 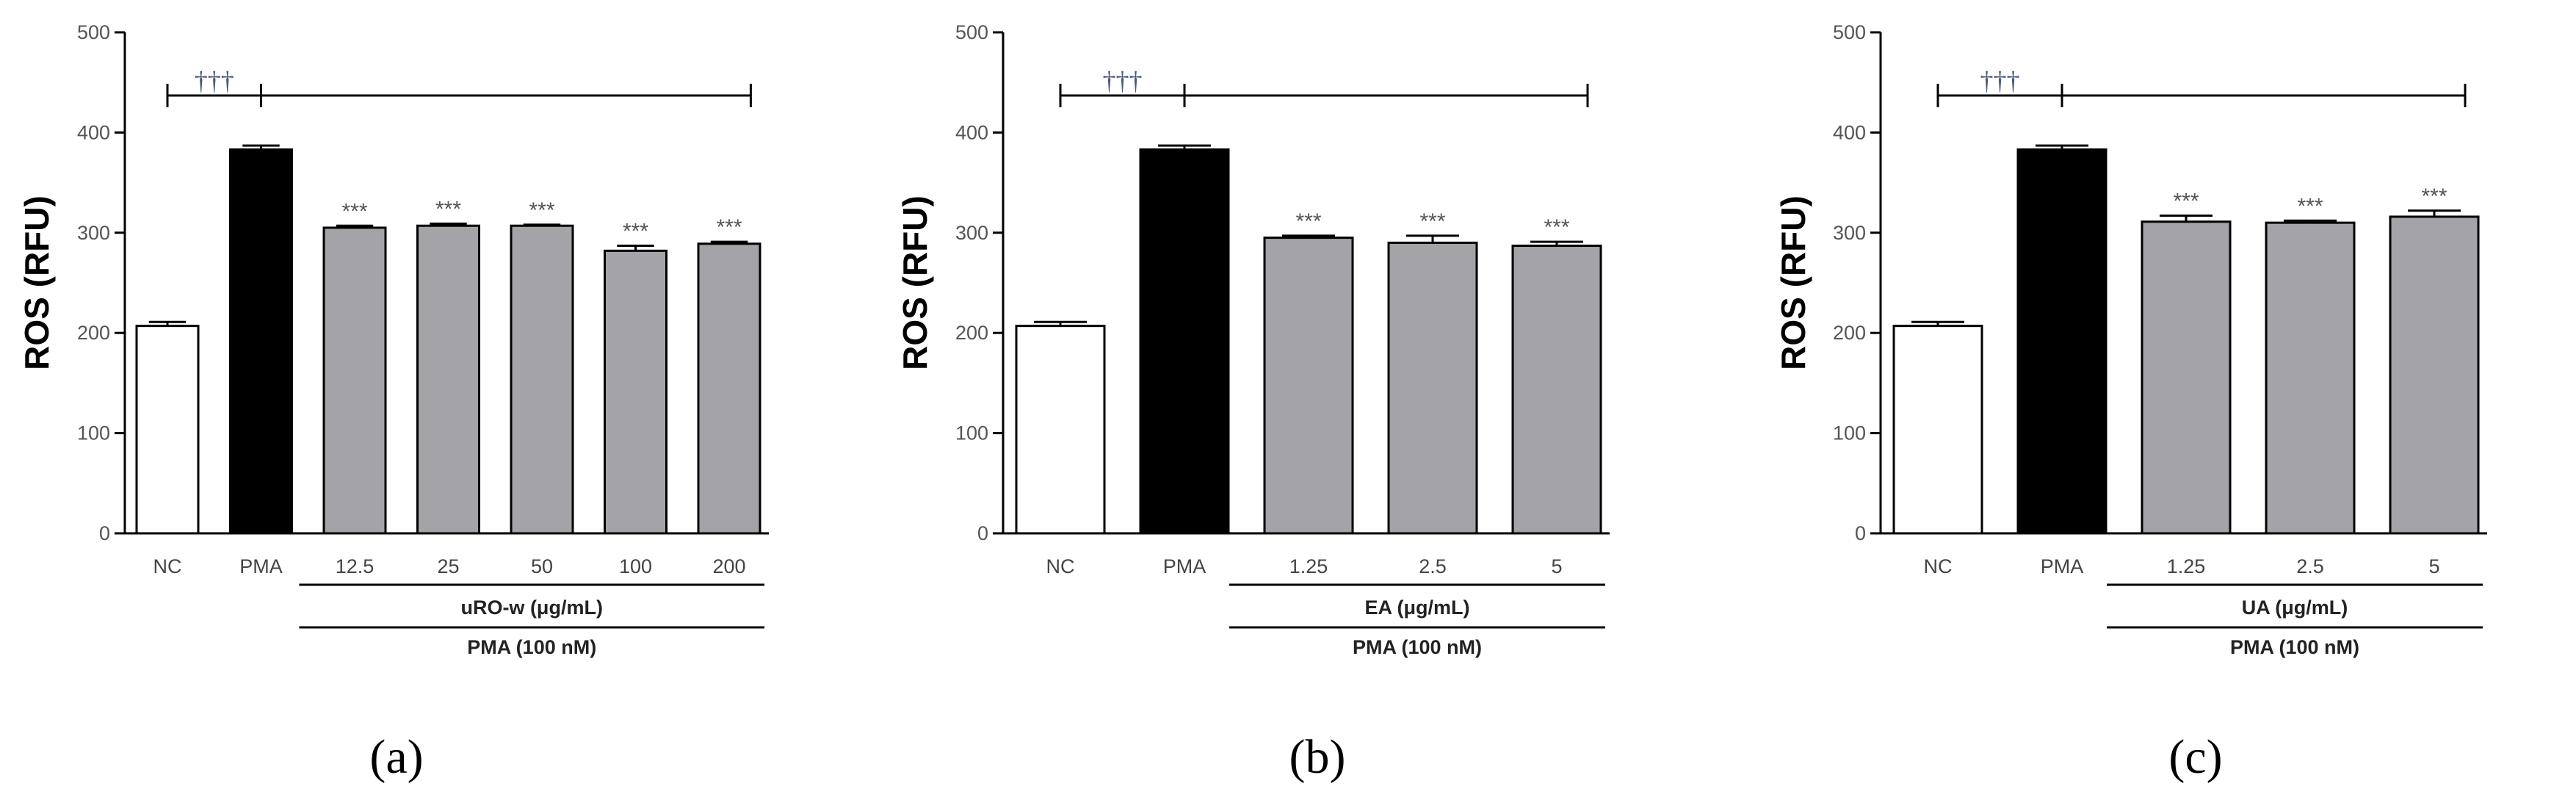 What do you see at coordinates (635, 566) in the screenshot?
I see `category-label: 100` at bounding box center [635, 566].